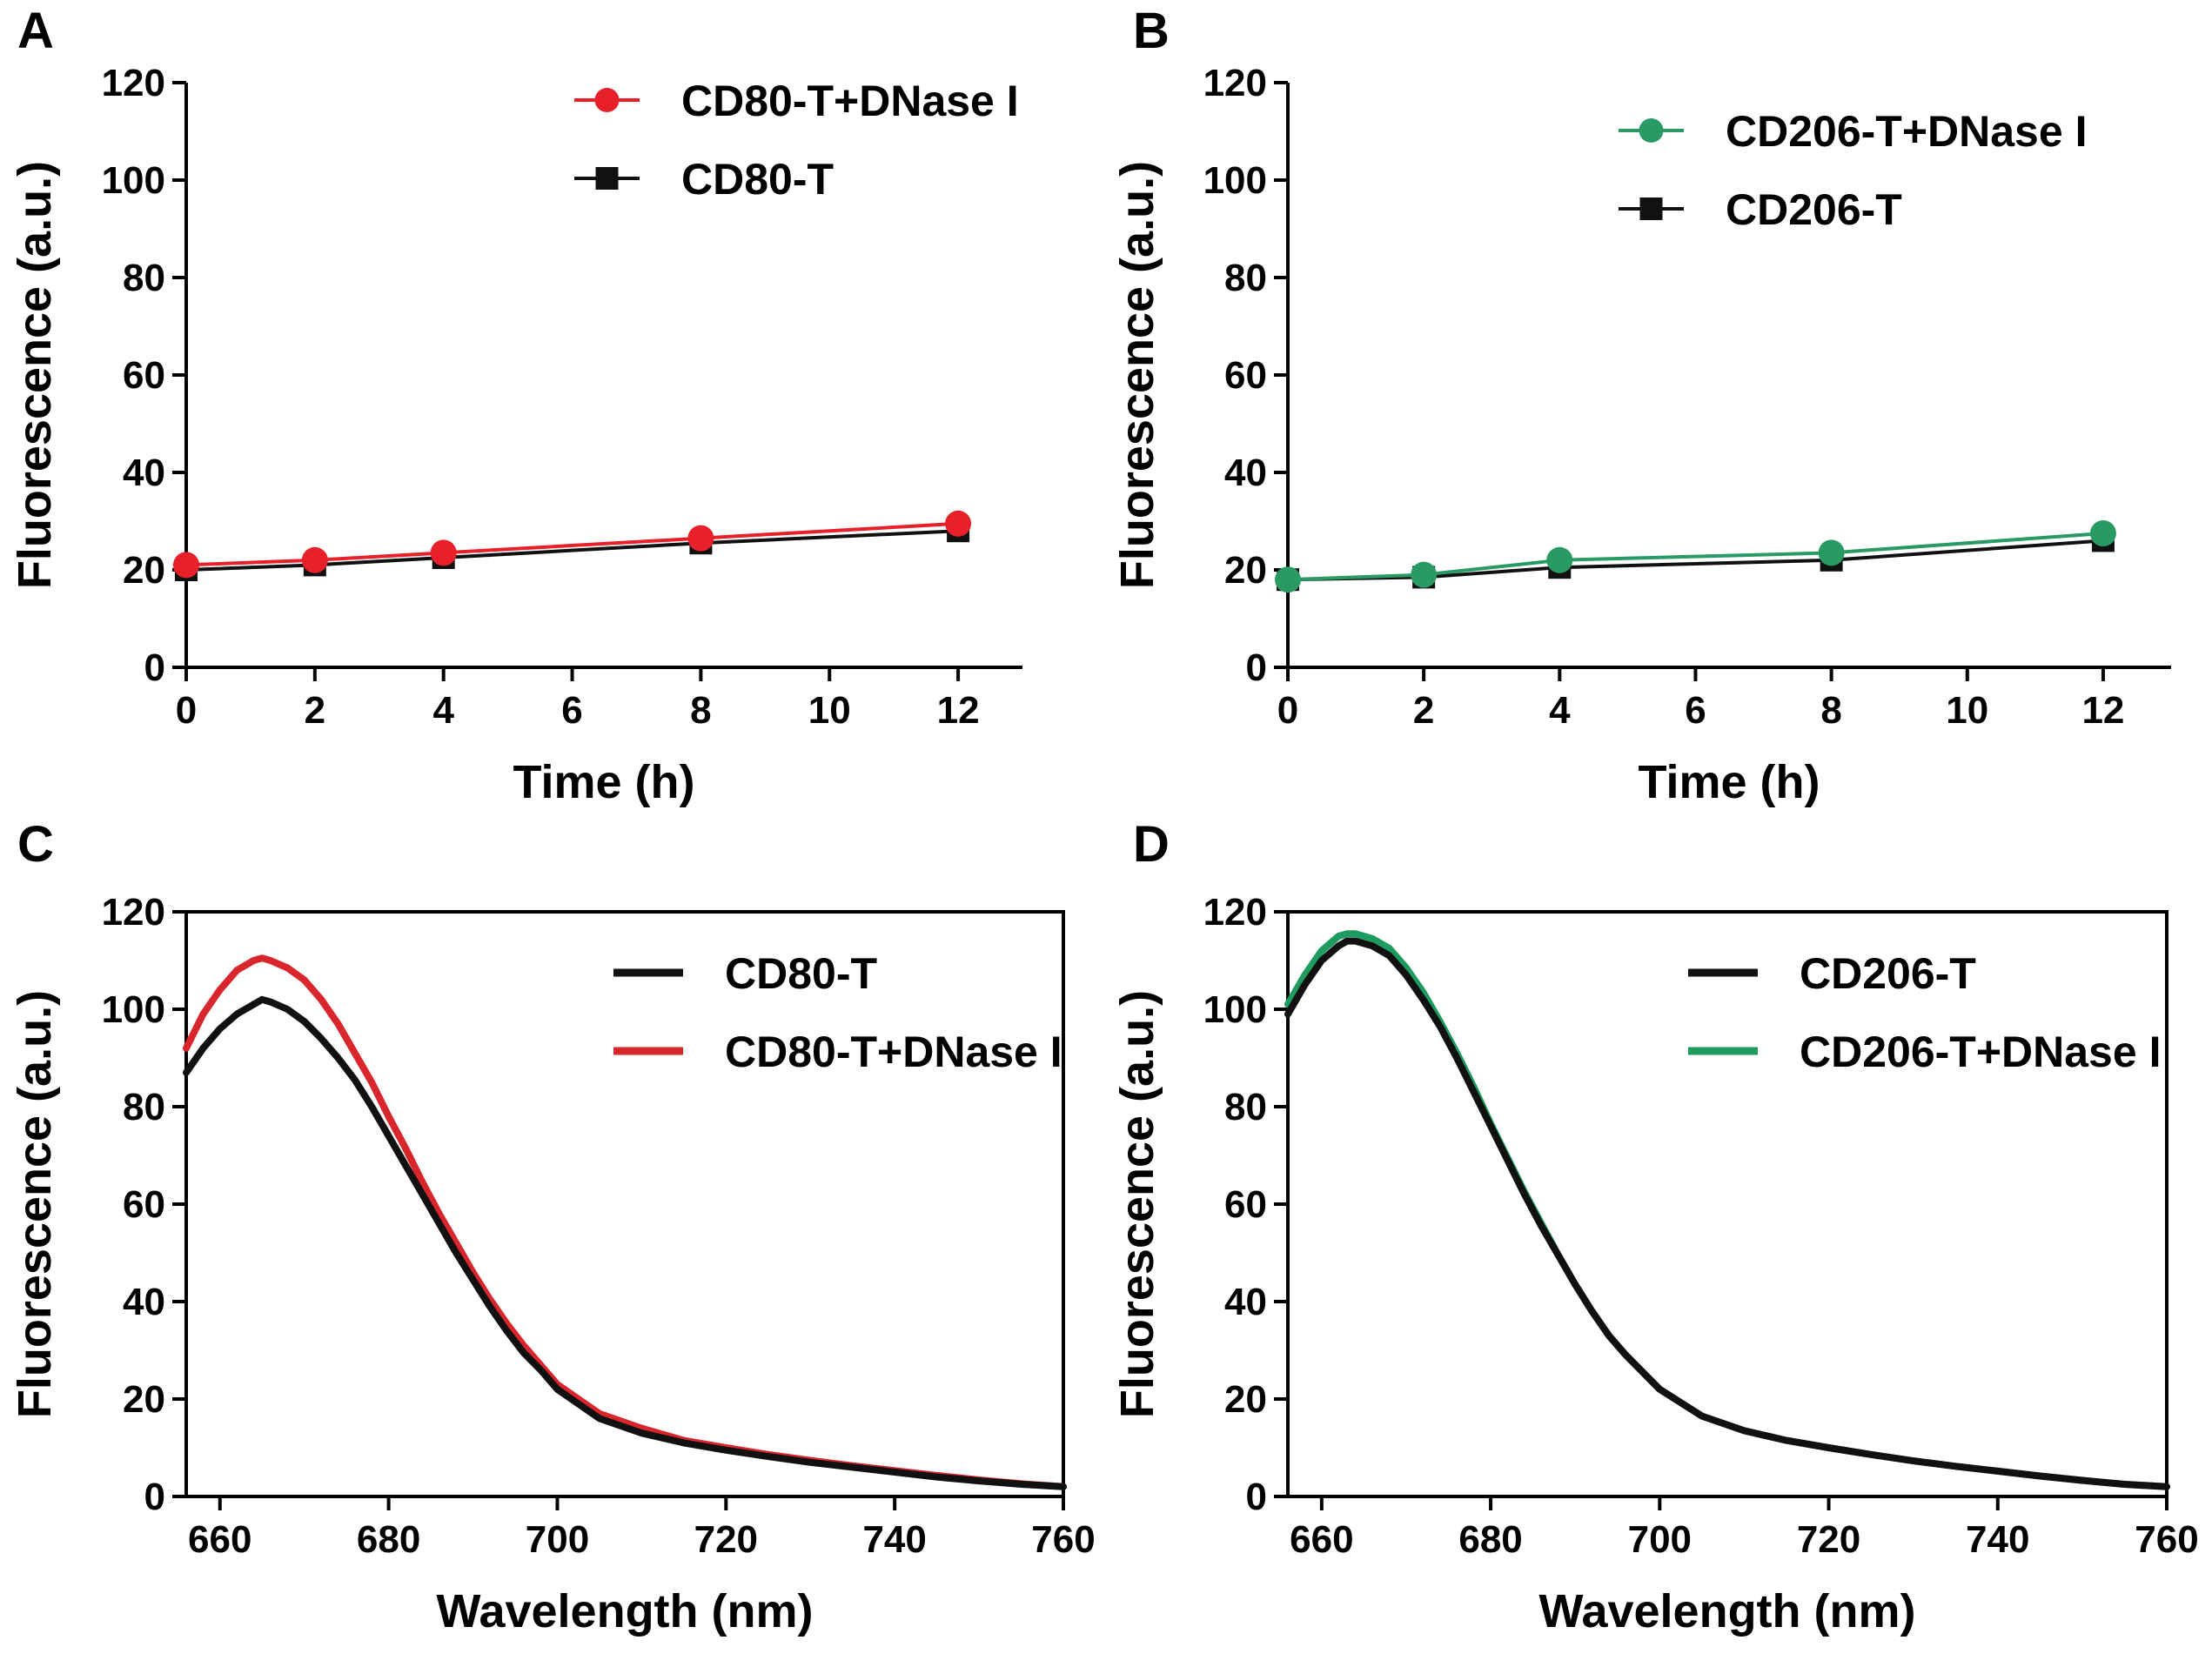 The width and height of the screenshot is (2212, 1667). What do you see at coordinates (1151, 31) in the screenshot?
I see `panel-letter: B` at bounding box center [1151, 31].